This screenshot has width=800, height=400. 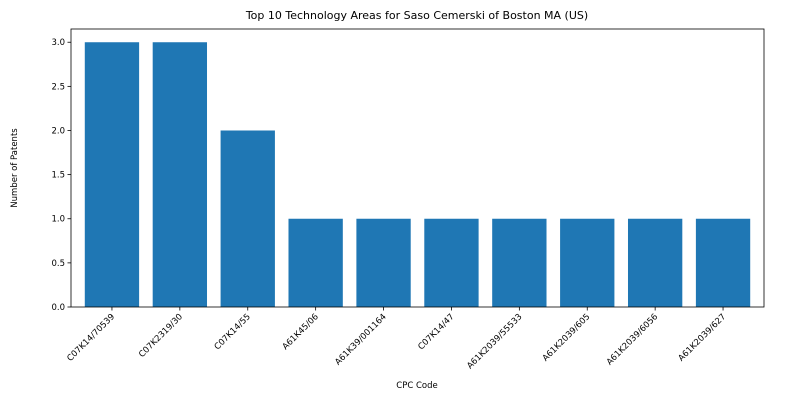 What do you see at coordinates (15, 168) in the screenshot?
I see `y-axis-label: Number of Patents` at bounding box center [15, 168].